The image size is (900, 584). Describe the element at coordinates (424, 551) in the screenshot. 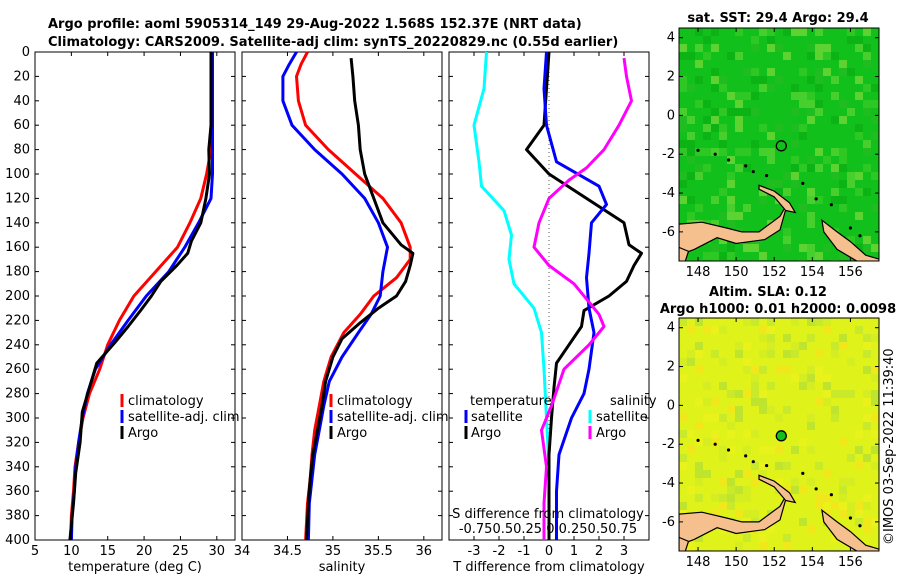

I see `x-tick-label: 36` at that location.